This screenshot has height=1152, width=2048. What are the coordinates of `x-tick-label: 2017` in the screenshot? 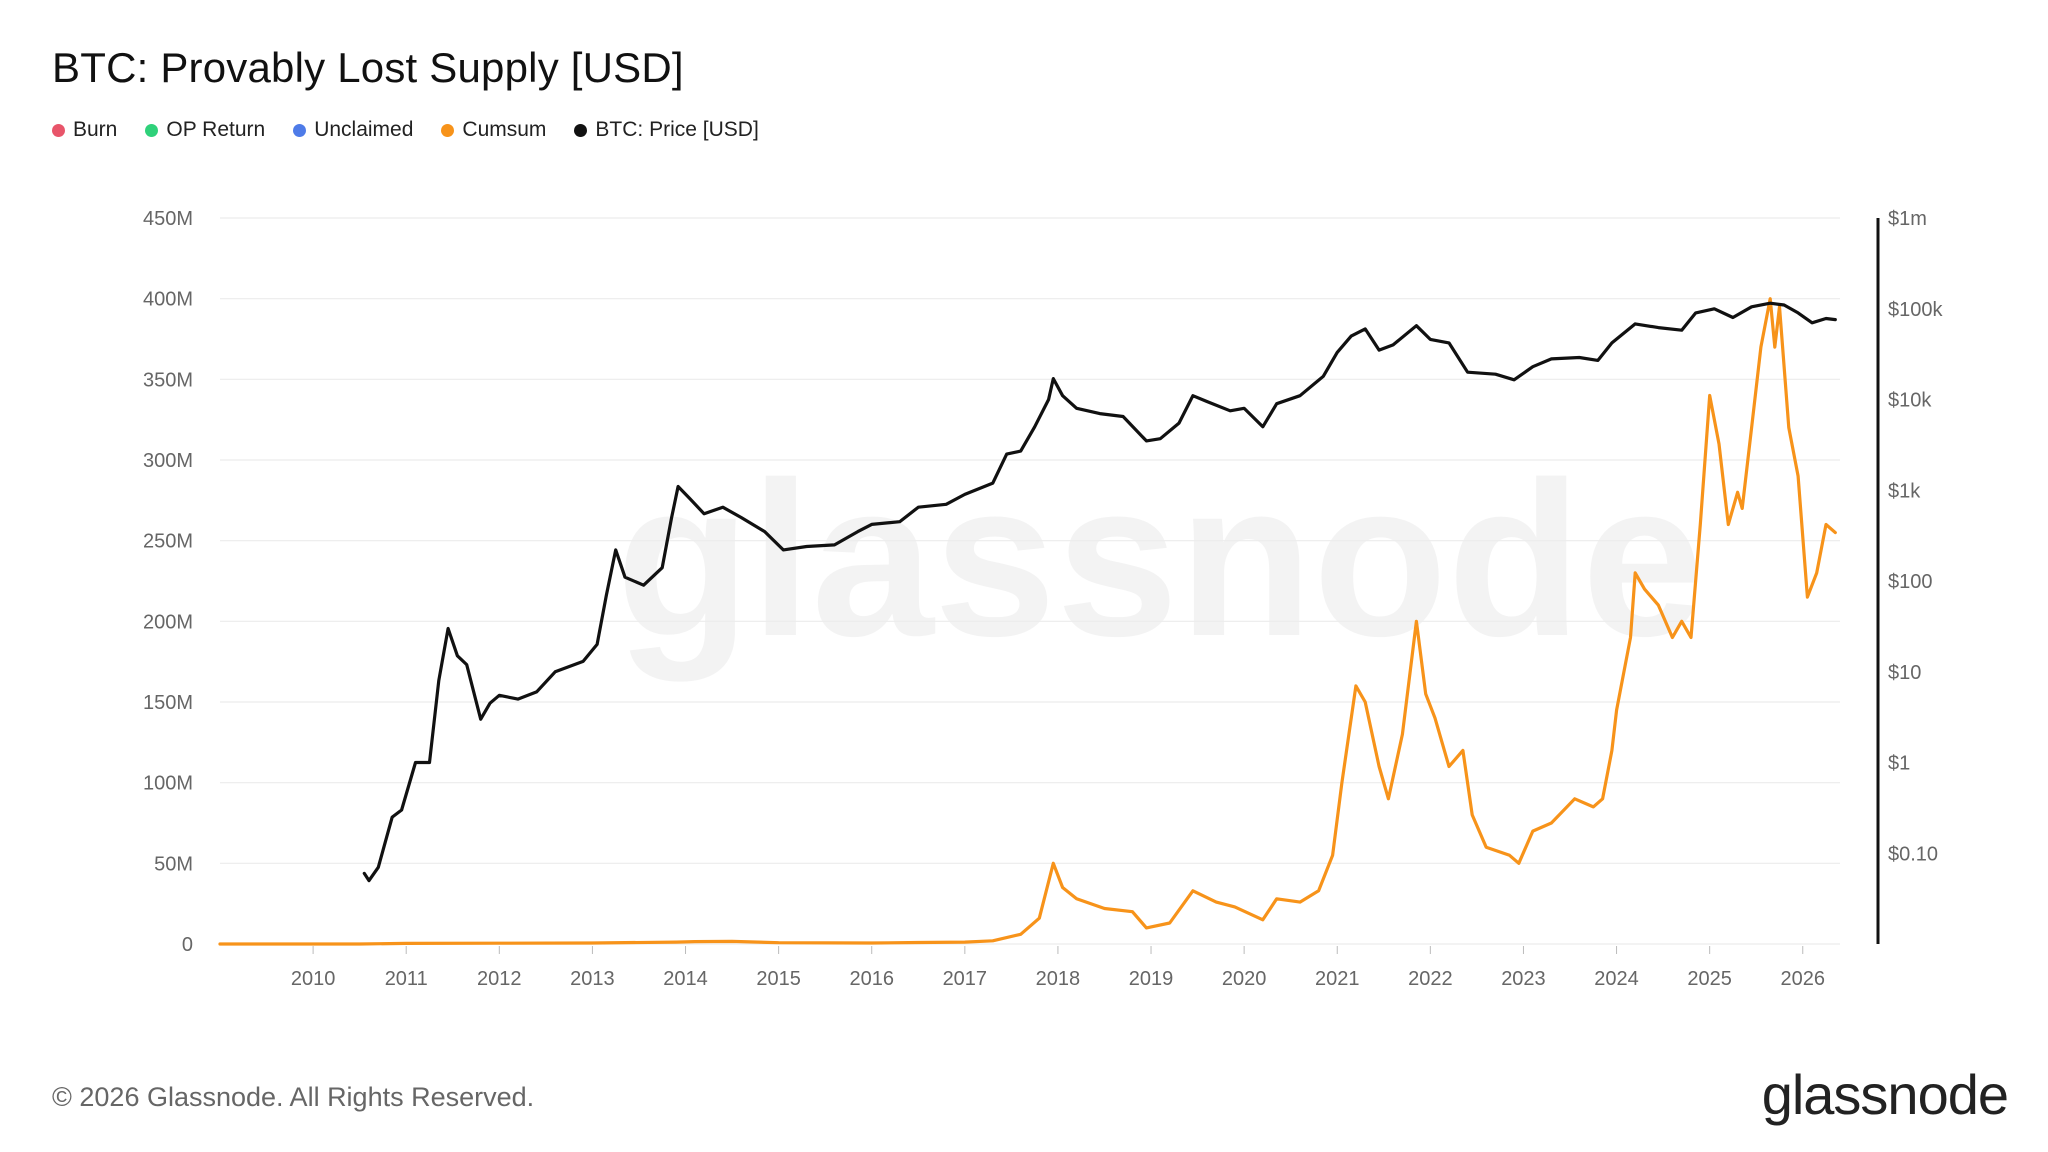 It's located at (965, 979).